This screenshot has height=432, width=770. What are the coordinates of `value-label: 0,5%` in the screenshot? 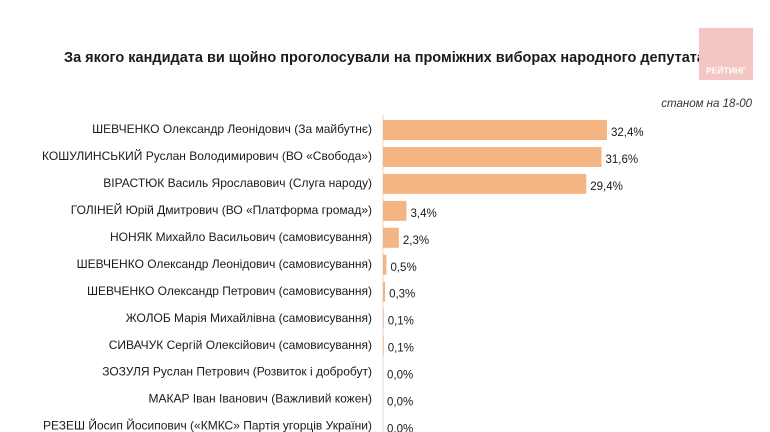 It's located at (403, 268).